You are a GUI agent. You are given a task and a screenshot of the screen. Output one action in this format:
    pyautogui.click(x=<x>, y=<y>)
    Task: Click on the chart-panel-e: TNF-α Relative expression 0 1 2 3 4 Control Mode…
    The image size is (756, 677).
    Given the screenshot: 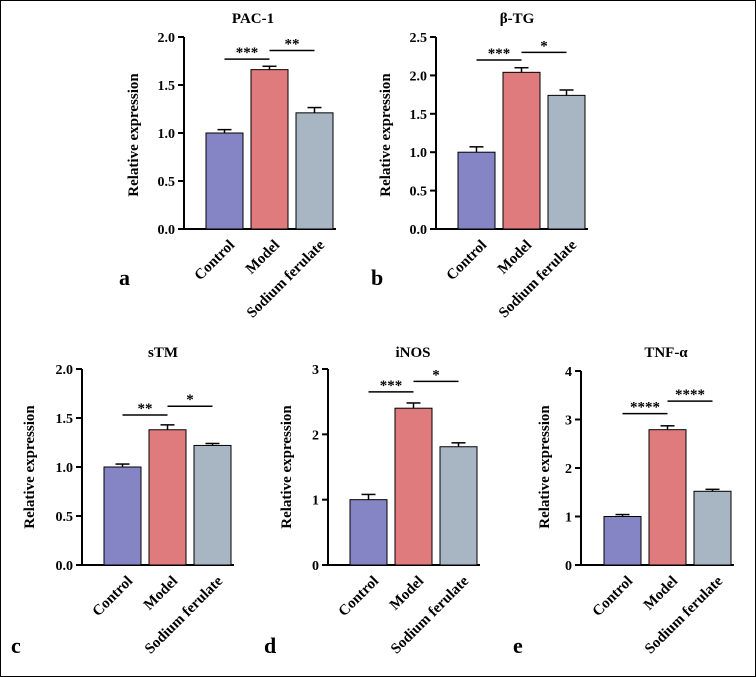 What is the action you would take?
    pyautogui.click(x=623, y=501)
    